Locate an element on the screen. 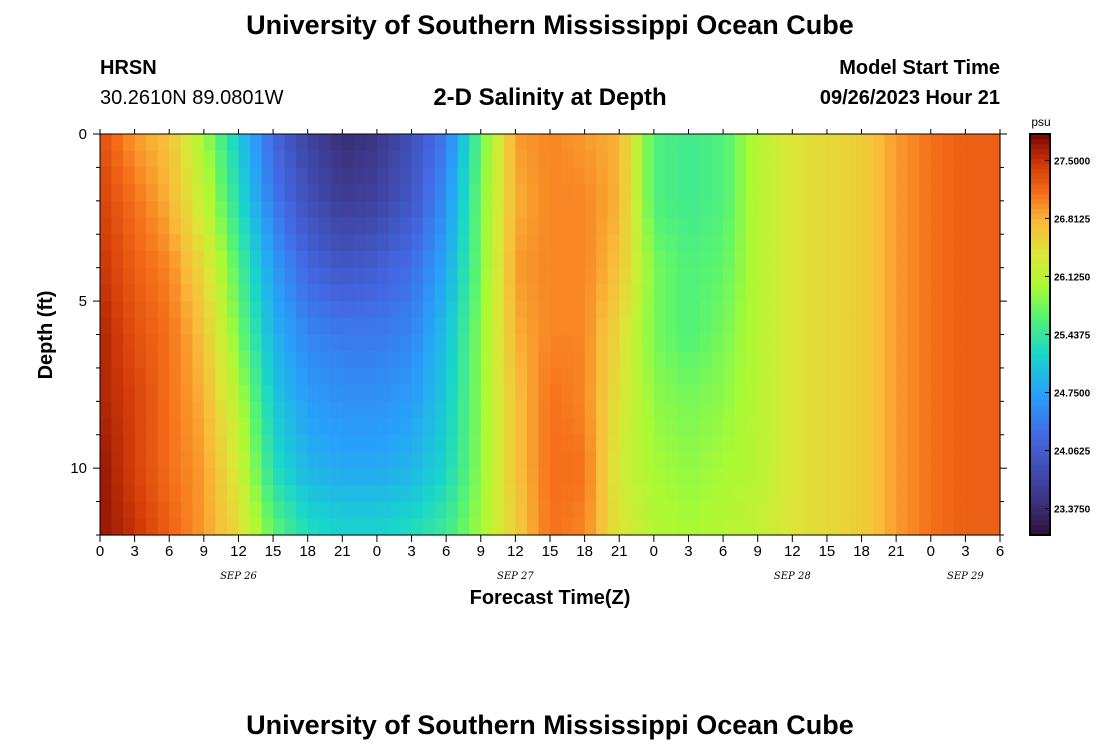  x-date-label: SEP 28 is located at coordinates (792, 576).